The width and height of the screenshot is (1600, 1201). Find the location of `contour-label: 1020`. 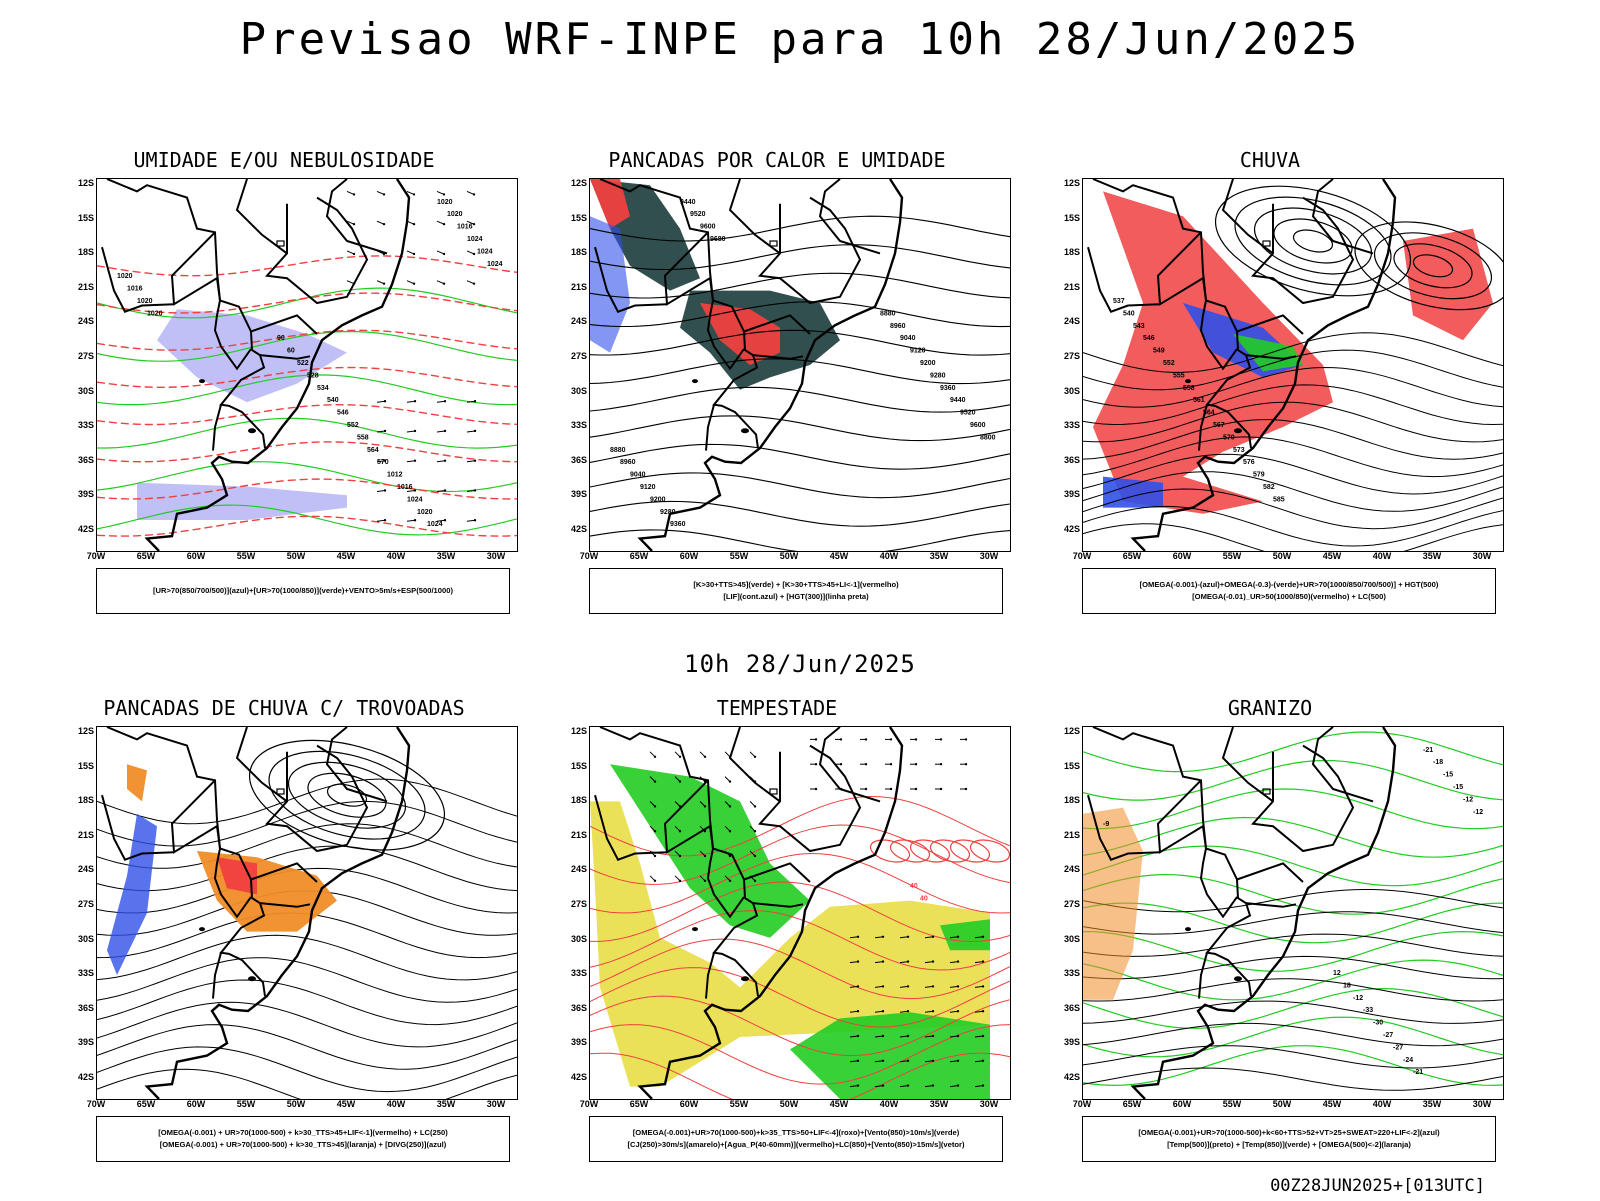

contour-label: 1020 is located at coordinates (145, 301).